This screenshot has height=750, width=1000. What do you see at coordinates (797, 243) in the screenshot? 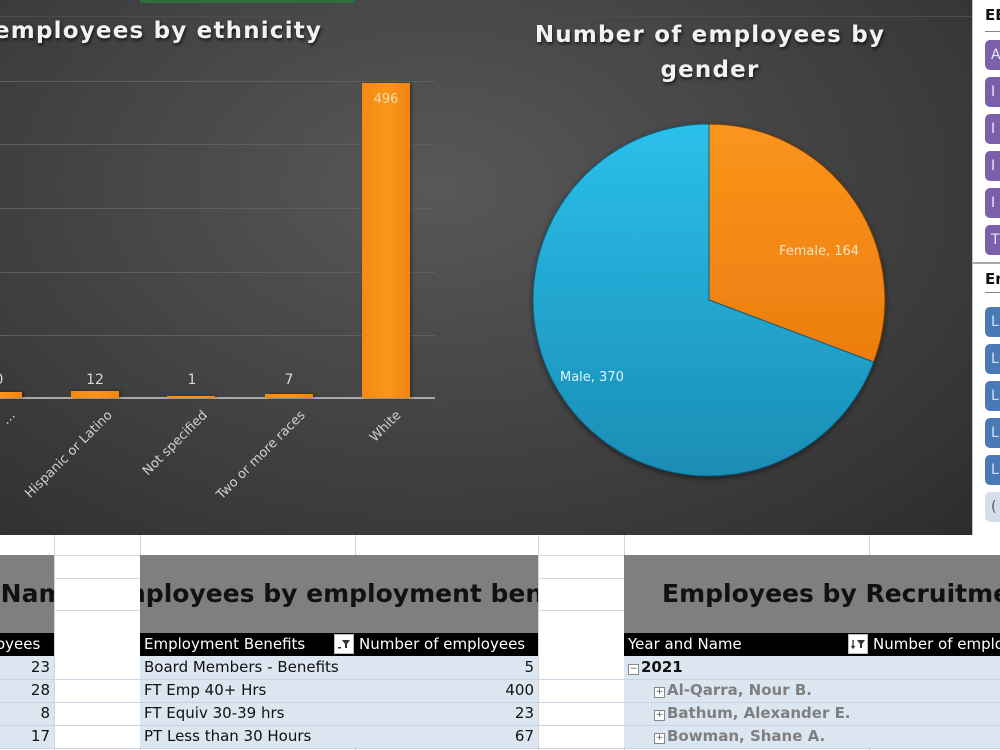
I see `pie-slice-female` at bounding box center [797, 243].